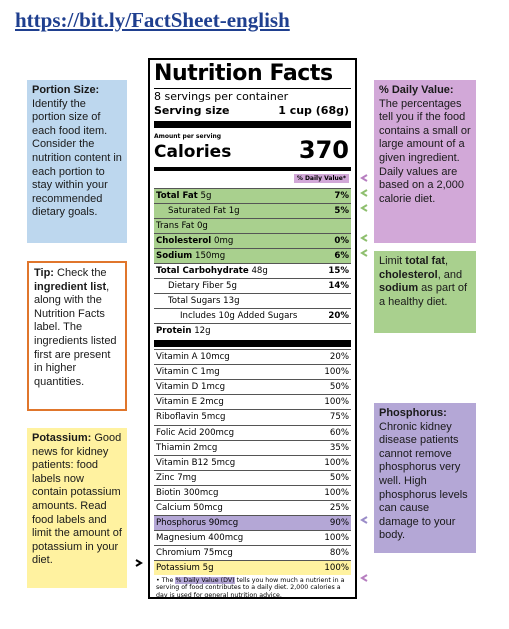  I want to click on nutrient-name: Includes 10g Added Sugars, so click(239, 316).